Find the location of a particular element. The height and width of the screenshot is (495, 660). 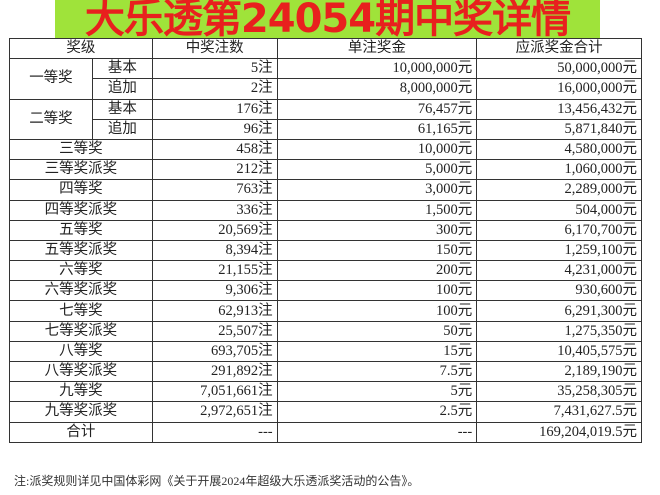

unit-prize: 15元 is located at coordinates (377, 351).